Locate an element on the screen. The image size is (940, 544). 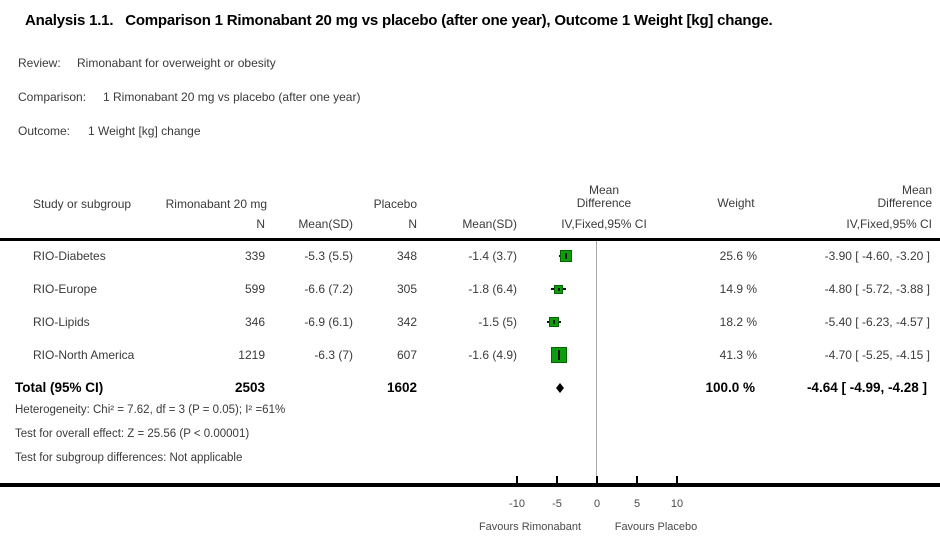
review-label: Review: is located at coordinates (39, 63).